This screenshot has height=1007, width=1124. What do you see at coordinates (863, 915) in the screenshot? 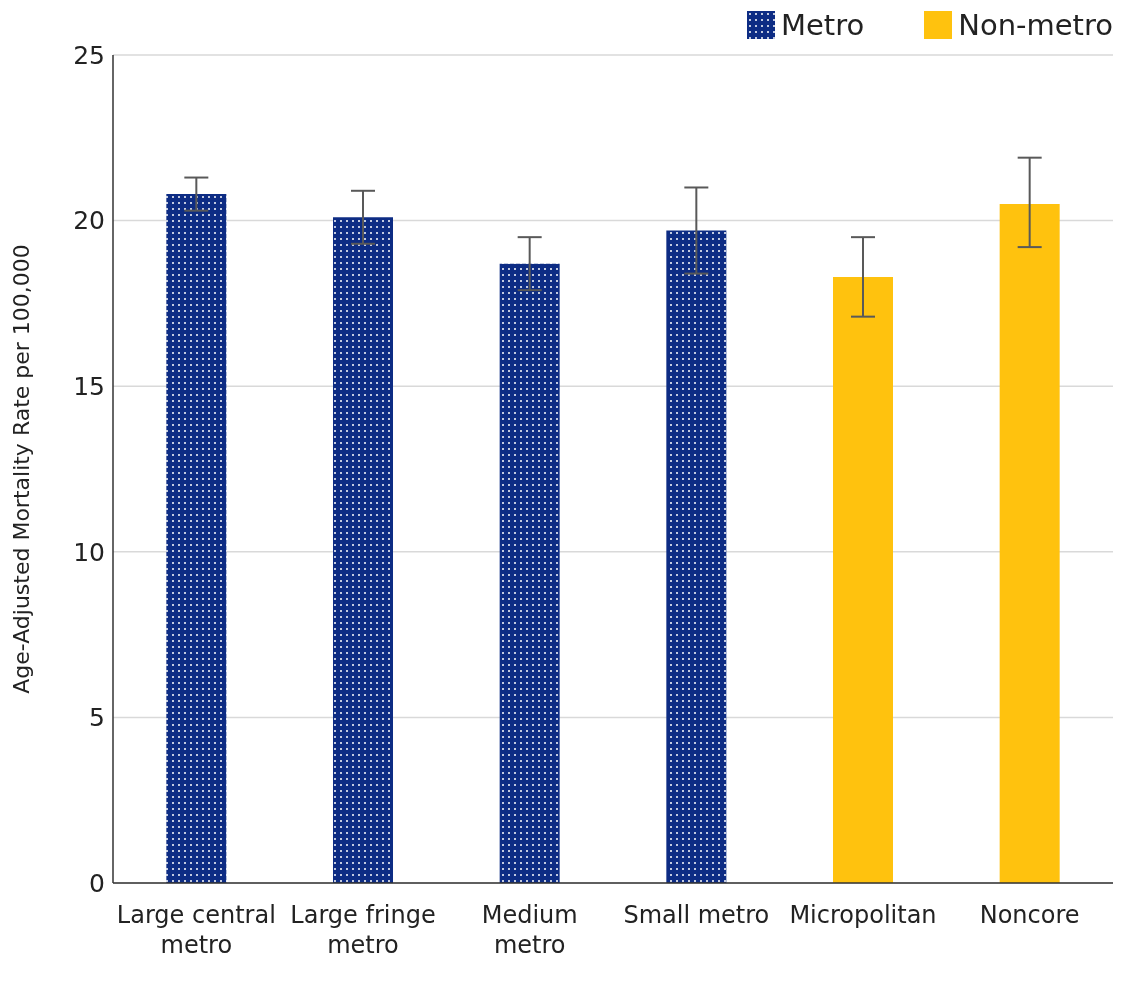
I see `x-tick-label: Micropolitan` at bounding box center [863, 915].